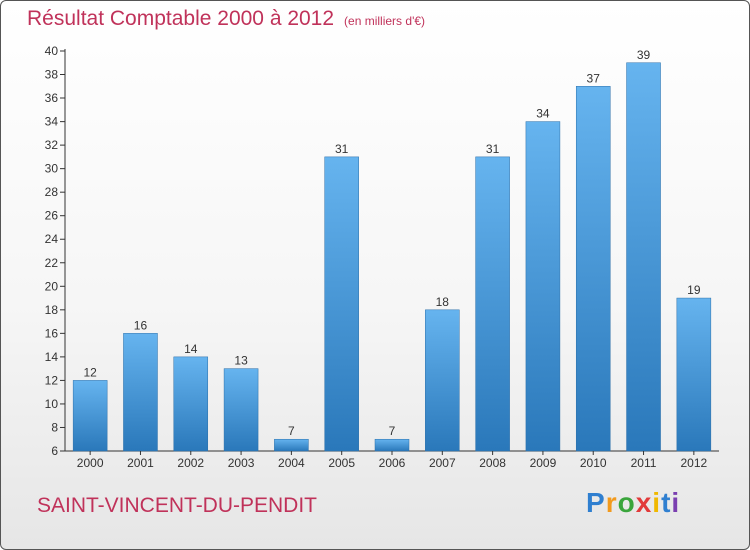  What do you see at coordinates (54, 451) in the screenshot?
I see `y-tick-label: 6` at bounding box center [54, 451].